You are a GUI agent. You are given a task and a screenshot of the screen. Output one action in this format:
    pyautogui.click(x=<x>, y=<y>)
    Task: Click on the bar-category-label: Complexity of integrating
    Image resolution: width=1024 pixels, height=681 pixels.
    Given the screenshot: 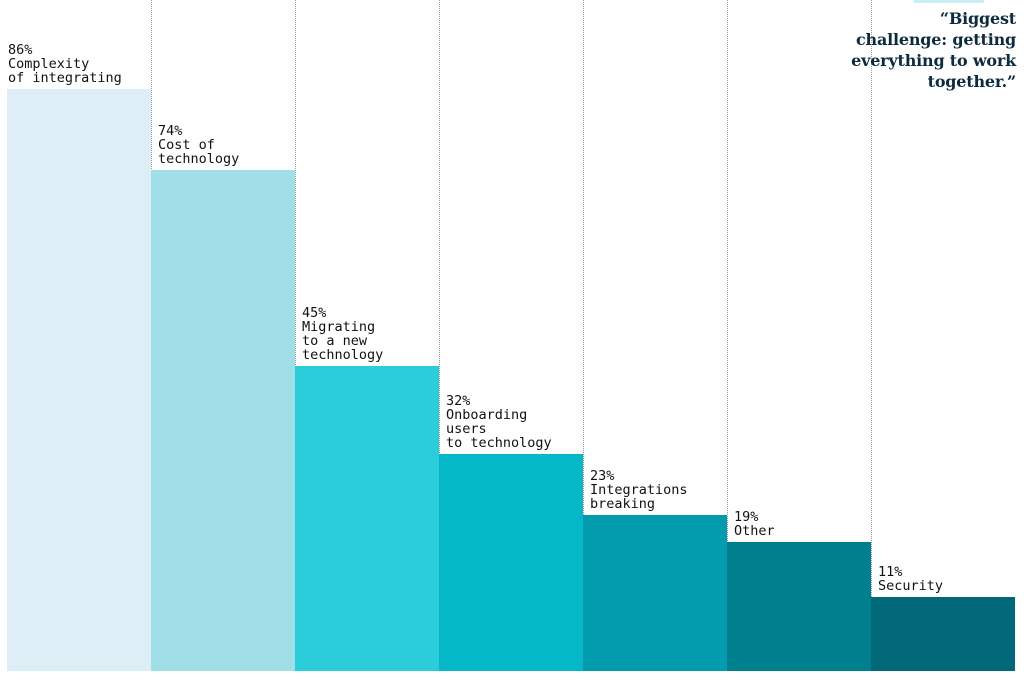 What is the action you would take?
    pyautogui.click(x=65, y=70)
    